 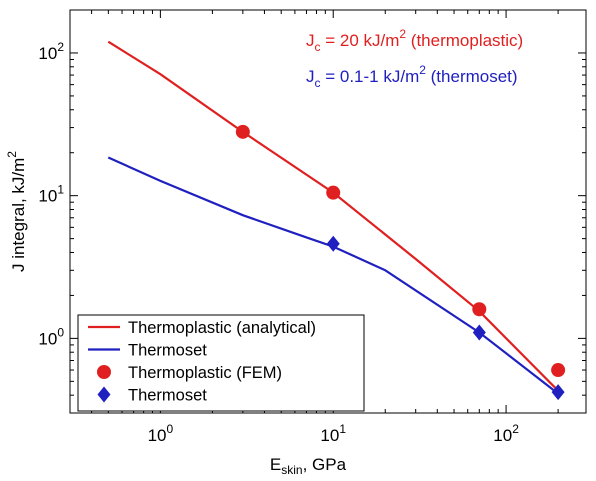 What do you see at coordinates (51, 51) in the screenshot?
I see `y-tick-label: 10²` at bounding box center [51, 51].